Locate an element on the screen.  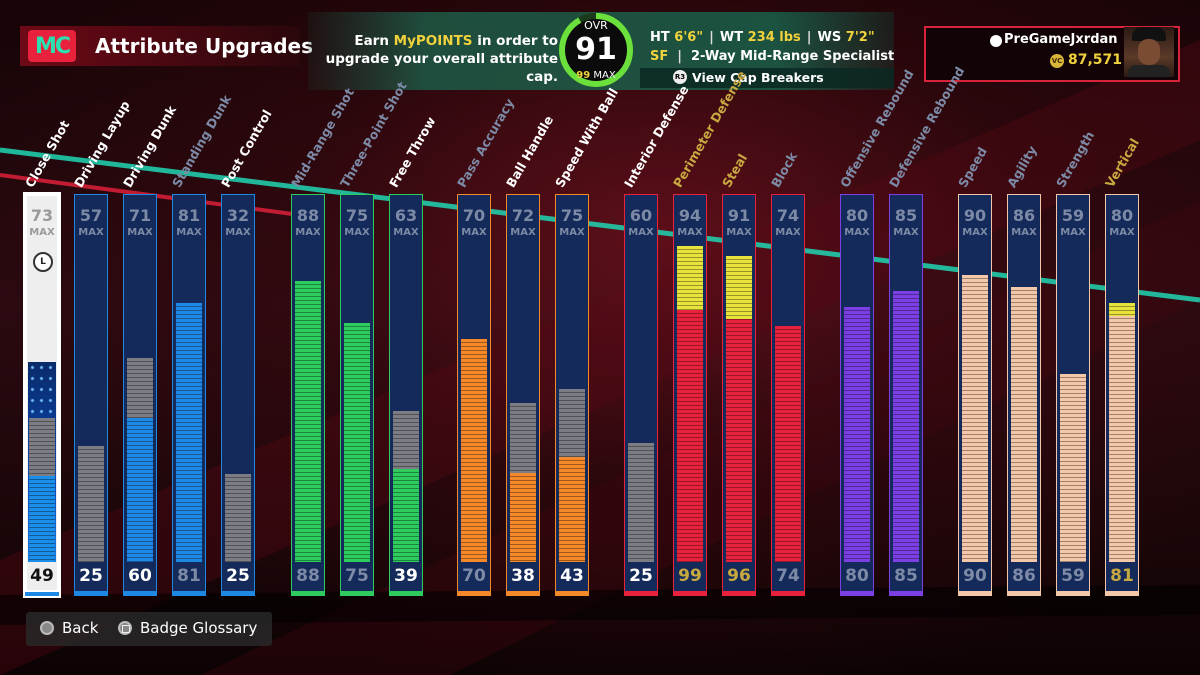
attribute-current-value: 60 is located at coordinates (140, 576).